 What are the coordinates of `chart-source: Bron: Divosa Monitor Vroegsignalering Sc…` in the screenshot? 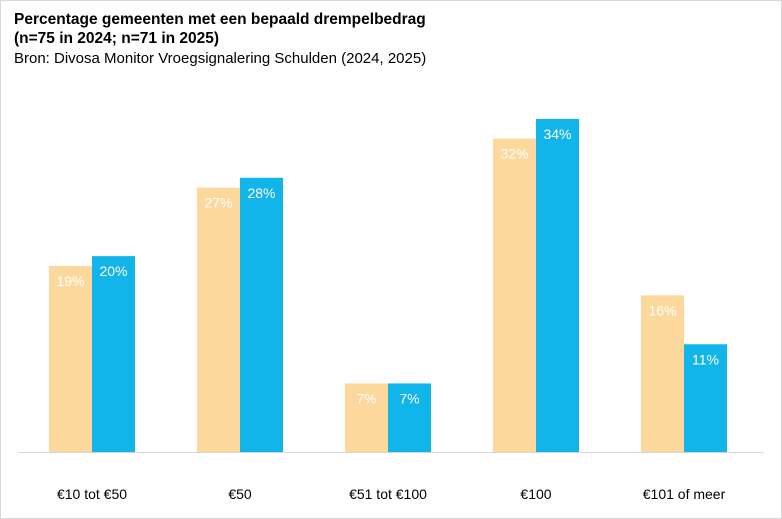 It's located at (220, 58).